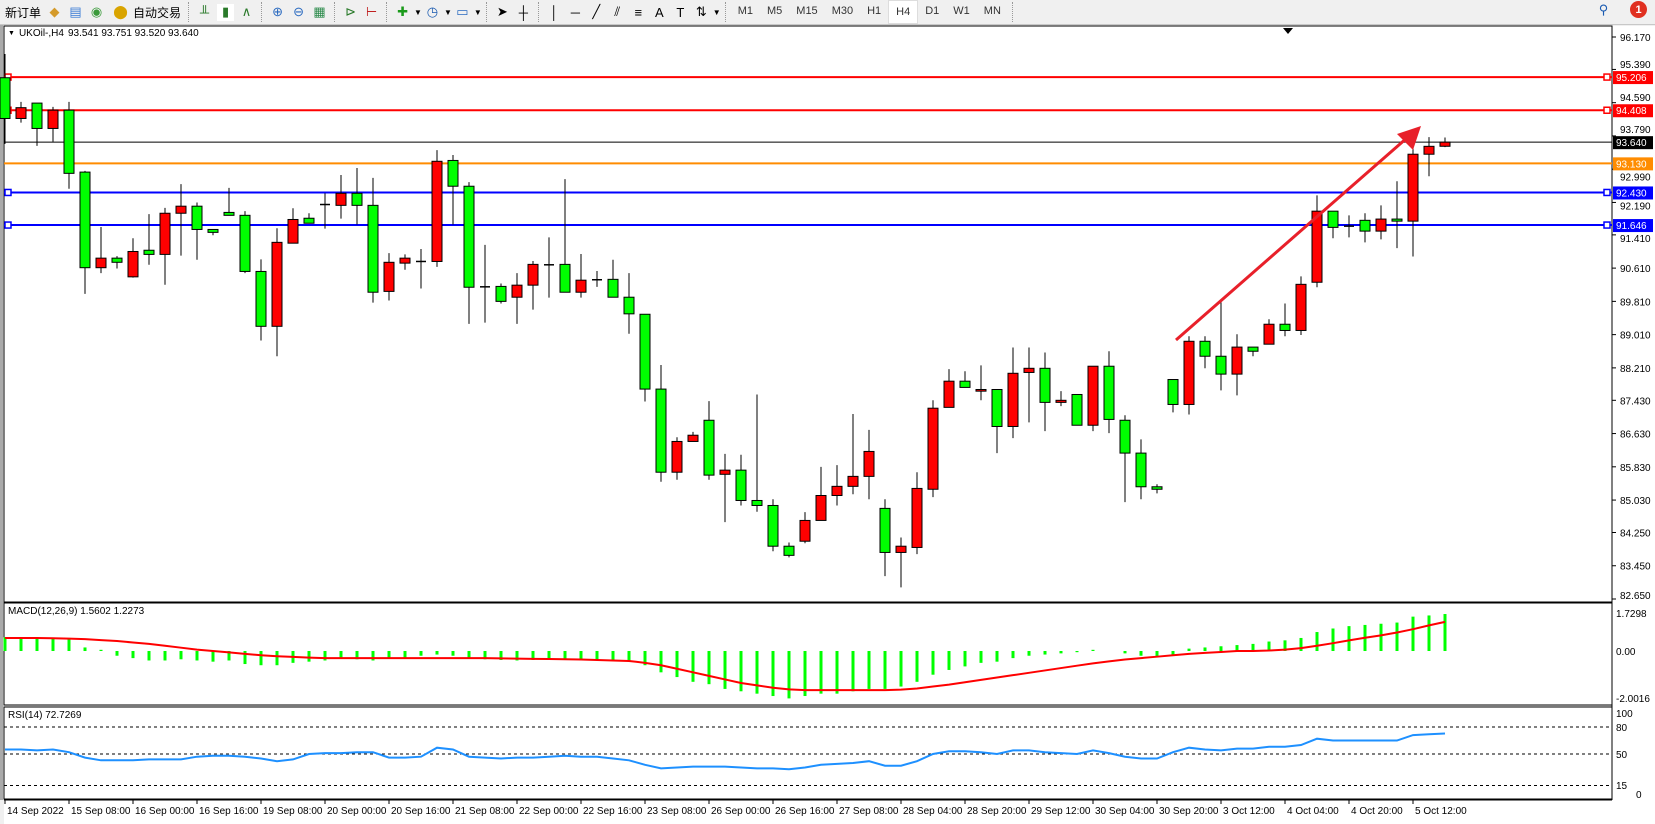 Image resolution: width=1655 pixels, height=824 pixels. Describe the element at coordinates (371, 11) in the screenshot. I see `chart-shift-icon: ⊢` at that location.